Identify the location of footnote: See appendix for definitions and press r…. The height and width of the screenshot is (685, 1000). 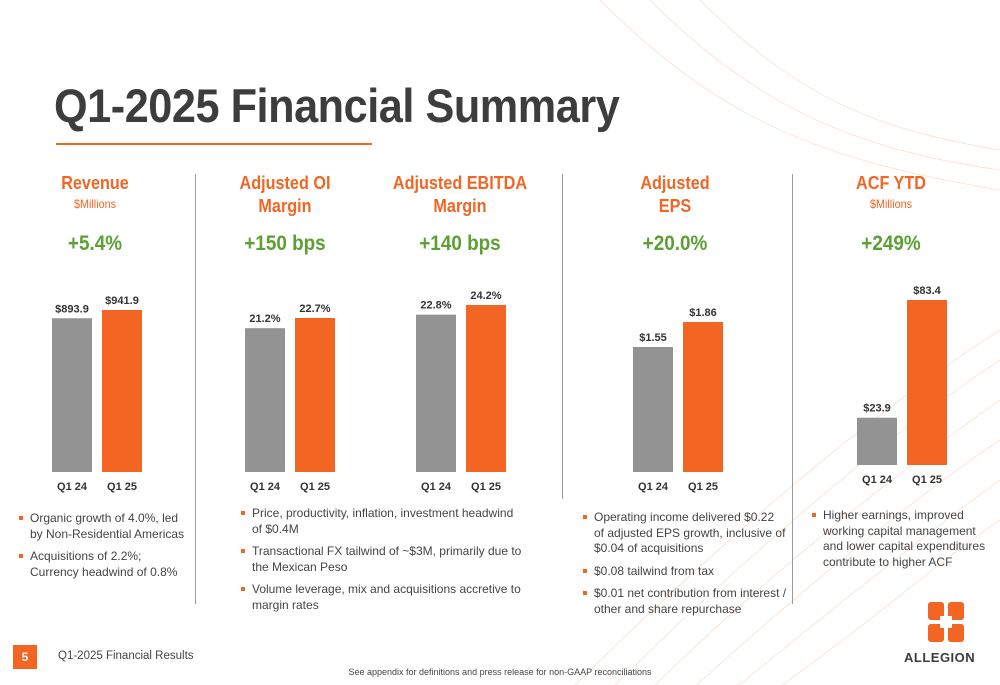
(500, 672).